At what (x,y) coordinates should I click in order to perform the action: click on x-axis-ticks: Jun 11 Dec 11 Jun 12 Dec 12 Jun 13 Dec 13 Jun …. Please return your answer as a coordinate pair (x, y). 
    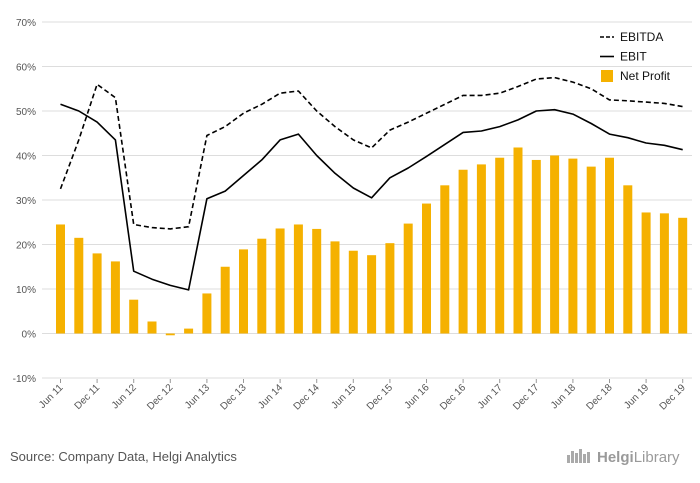
    Looking at the image, I should click on (362, 396).